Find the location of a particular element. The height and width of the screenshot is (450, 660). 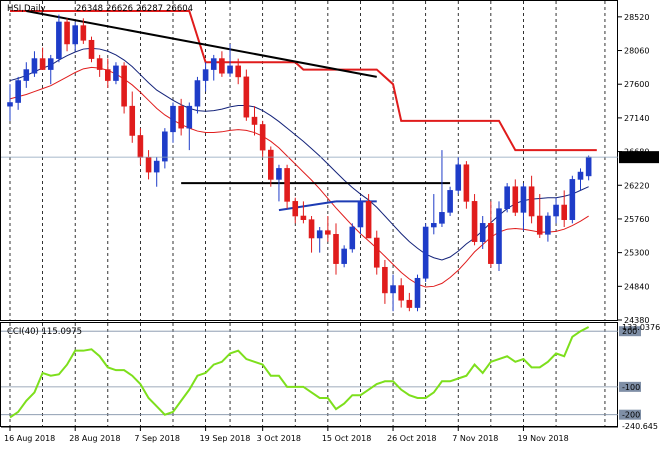

main-title: HSI,Daily is located at coordinates (26, 9).